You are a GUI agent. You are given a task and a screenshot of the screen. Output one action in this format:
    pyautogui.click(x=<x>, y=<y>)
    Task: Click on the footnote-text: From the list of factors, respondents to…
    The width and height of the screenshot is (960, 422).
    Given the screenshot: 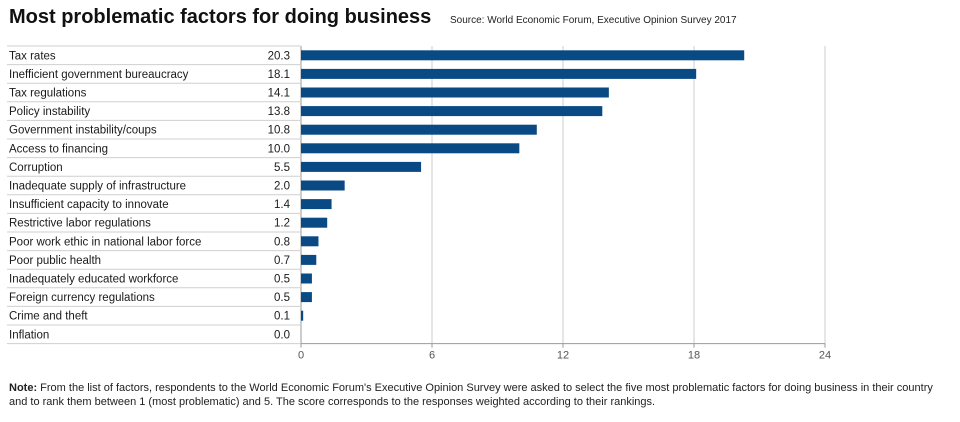 What is the action you would take?
    pyautogui.click(x=471, y=395)
    